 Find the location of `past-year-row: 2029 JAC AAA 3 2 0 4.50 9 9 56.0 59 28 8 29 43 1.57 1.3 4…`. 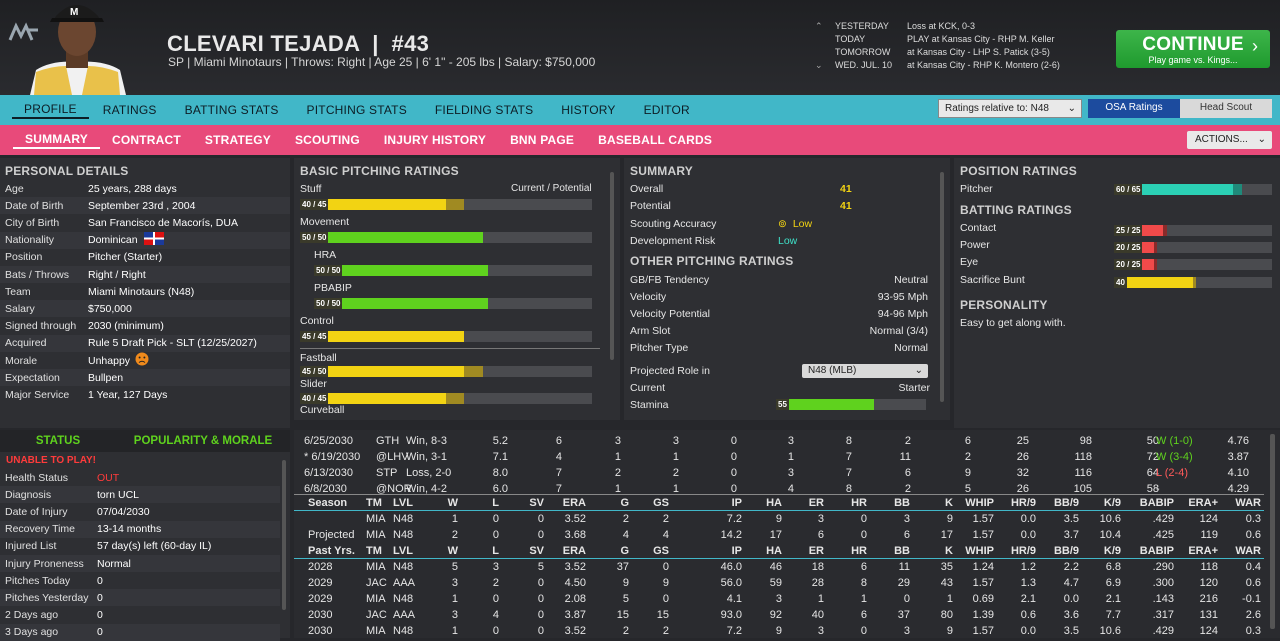

past-year-row: 2029 JAC AAA 3 2 0 4.50 9 9 56.0 59 28 8 29 43 1.57 1.3 4… is located at coordinates (784, 583).